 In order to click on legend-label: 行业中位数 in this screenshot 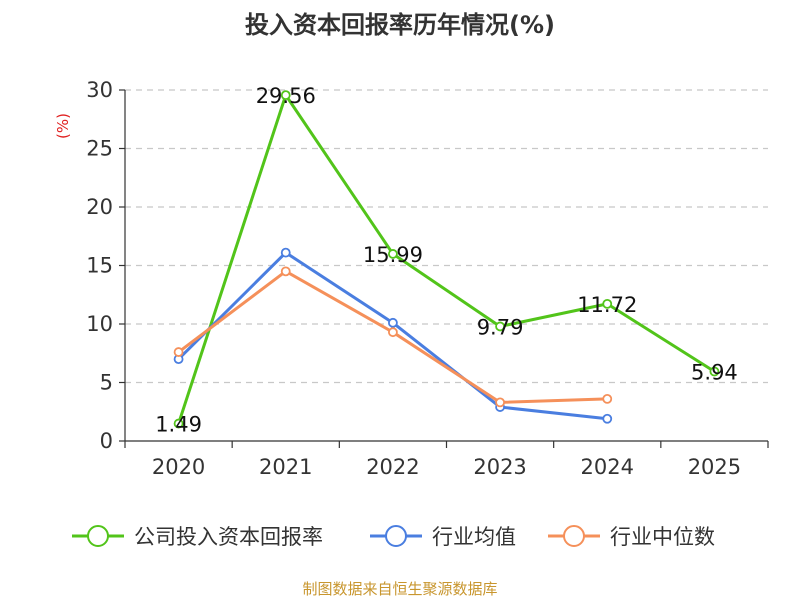, I will do `click(662, 537)`.